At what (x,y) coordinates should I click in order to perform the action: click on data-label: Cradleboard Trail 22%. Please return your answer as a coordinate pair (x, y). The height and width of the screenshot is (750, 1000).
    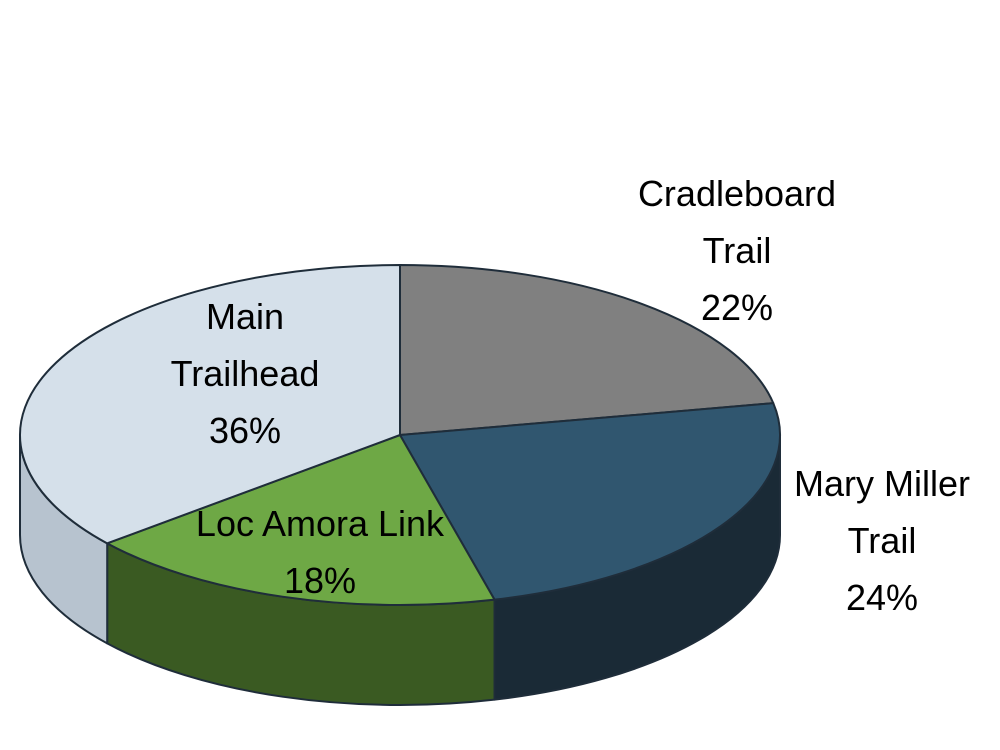
    Looking at the image, I should click on (737, 250).